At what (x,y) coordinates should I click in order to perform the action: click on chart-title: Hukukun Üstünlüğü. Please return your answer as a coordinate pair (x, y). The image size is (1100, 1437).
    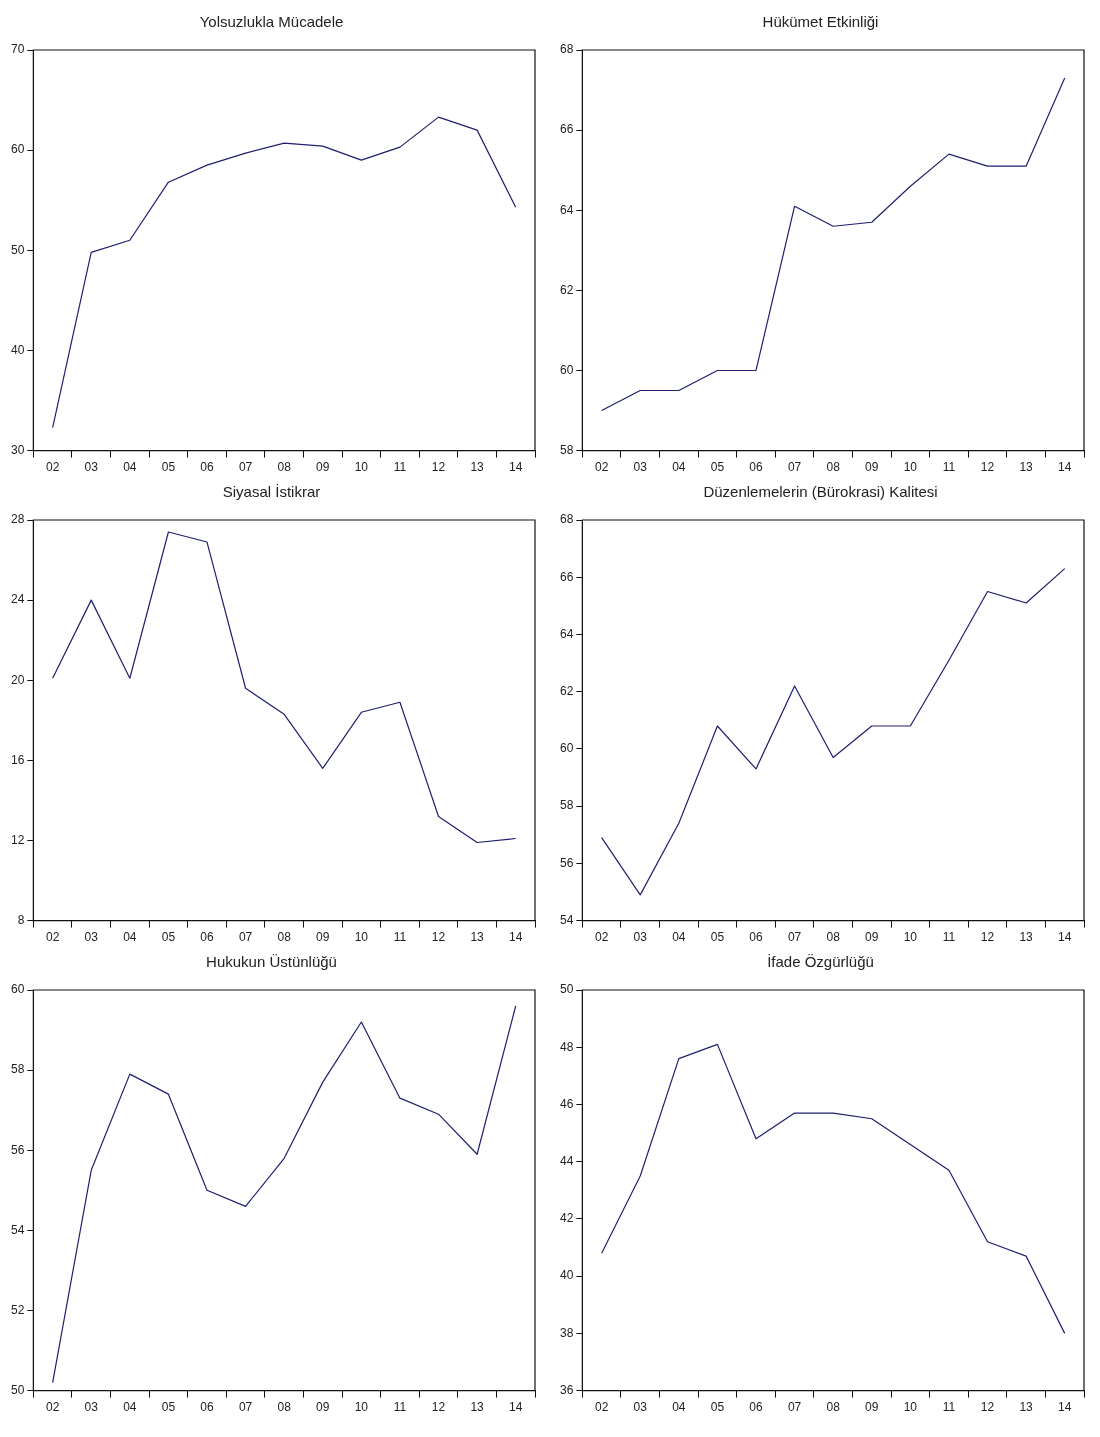
    Looking at the image, I should click on (271, 962).